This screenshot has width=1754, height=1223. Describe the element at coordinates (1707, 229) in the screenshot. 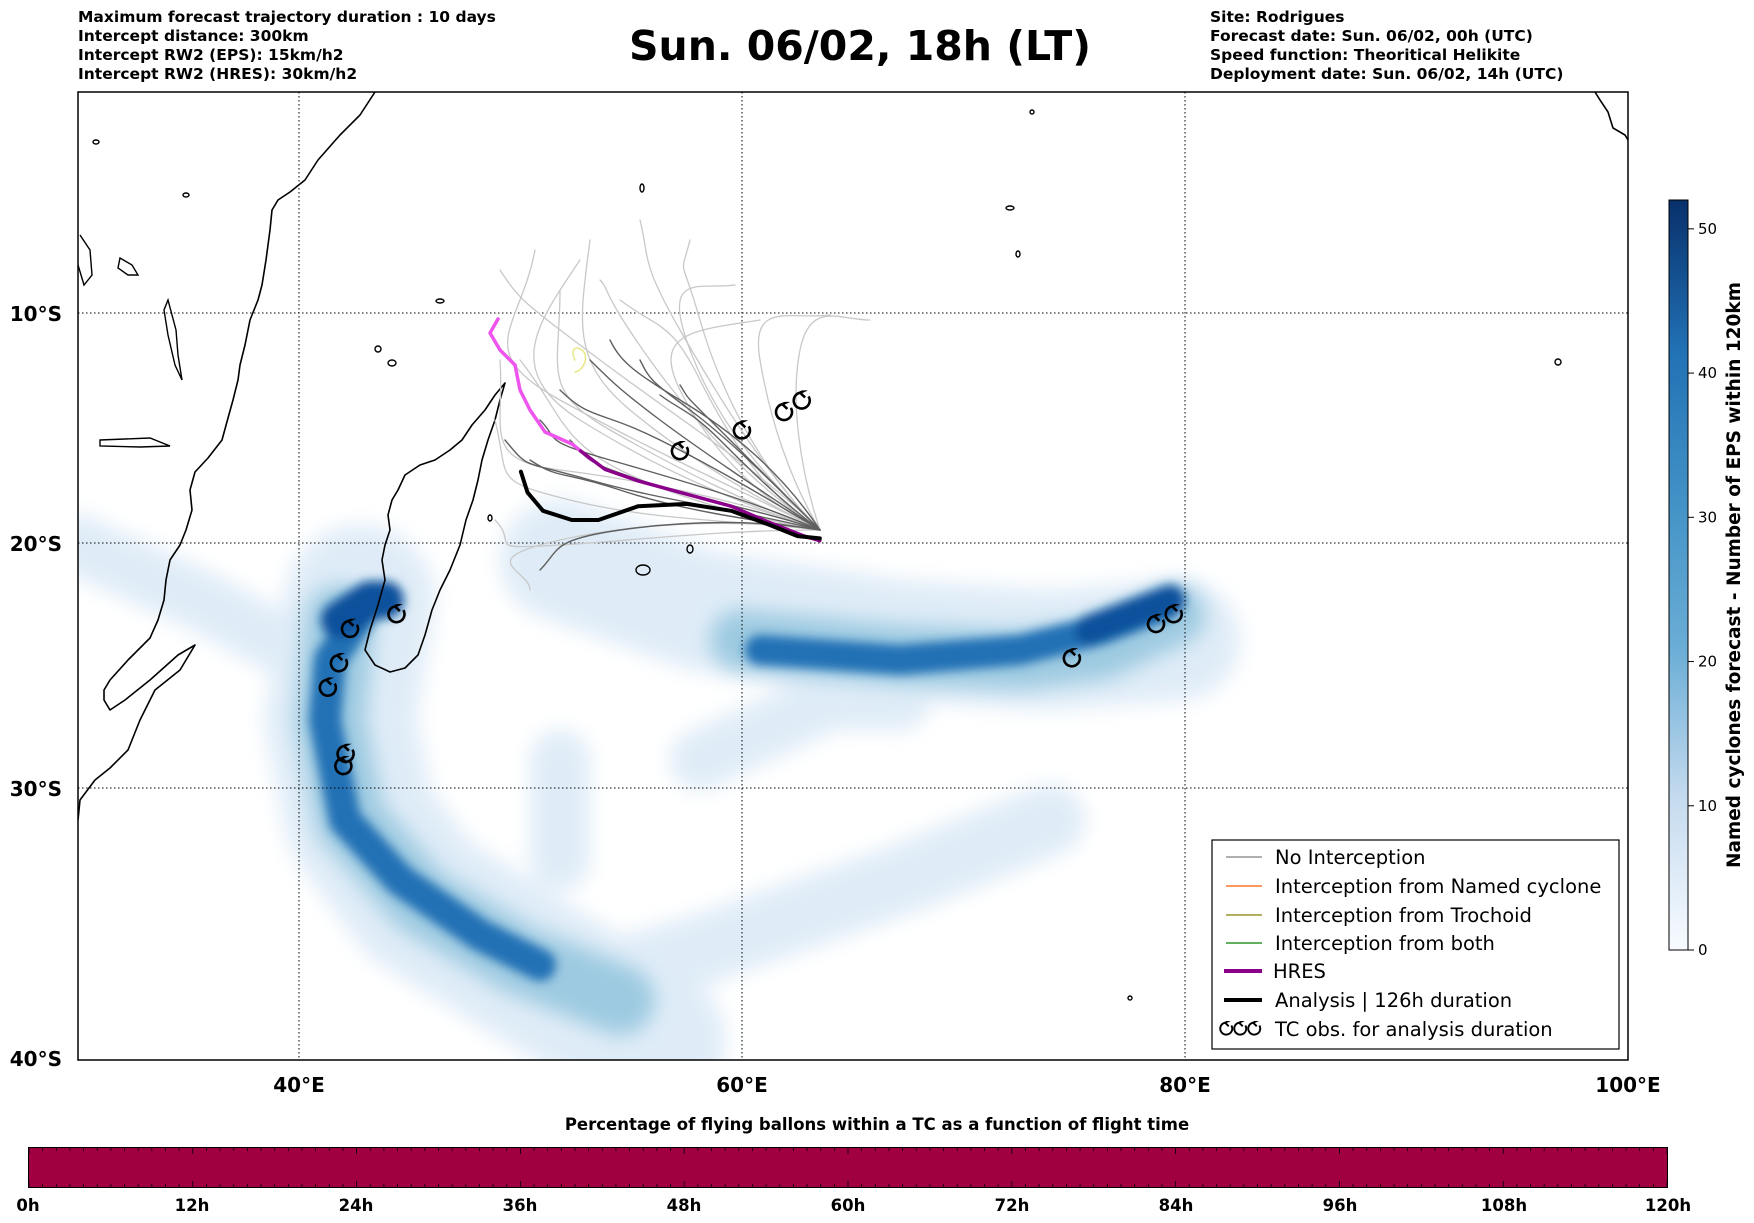

I see `colorbar-tick-label: 50` at that location.